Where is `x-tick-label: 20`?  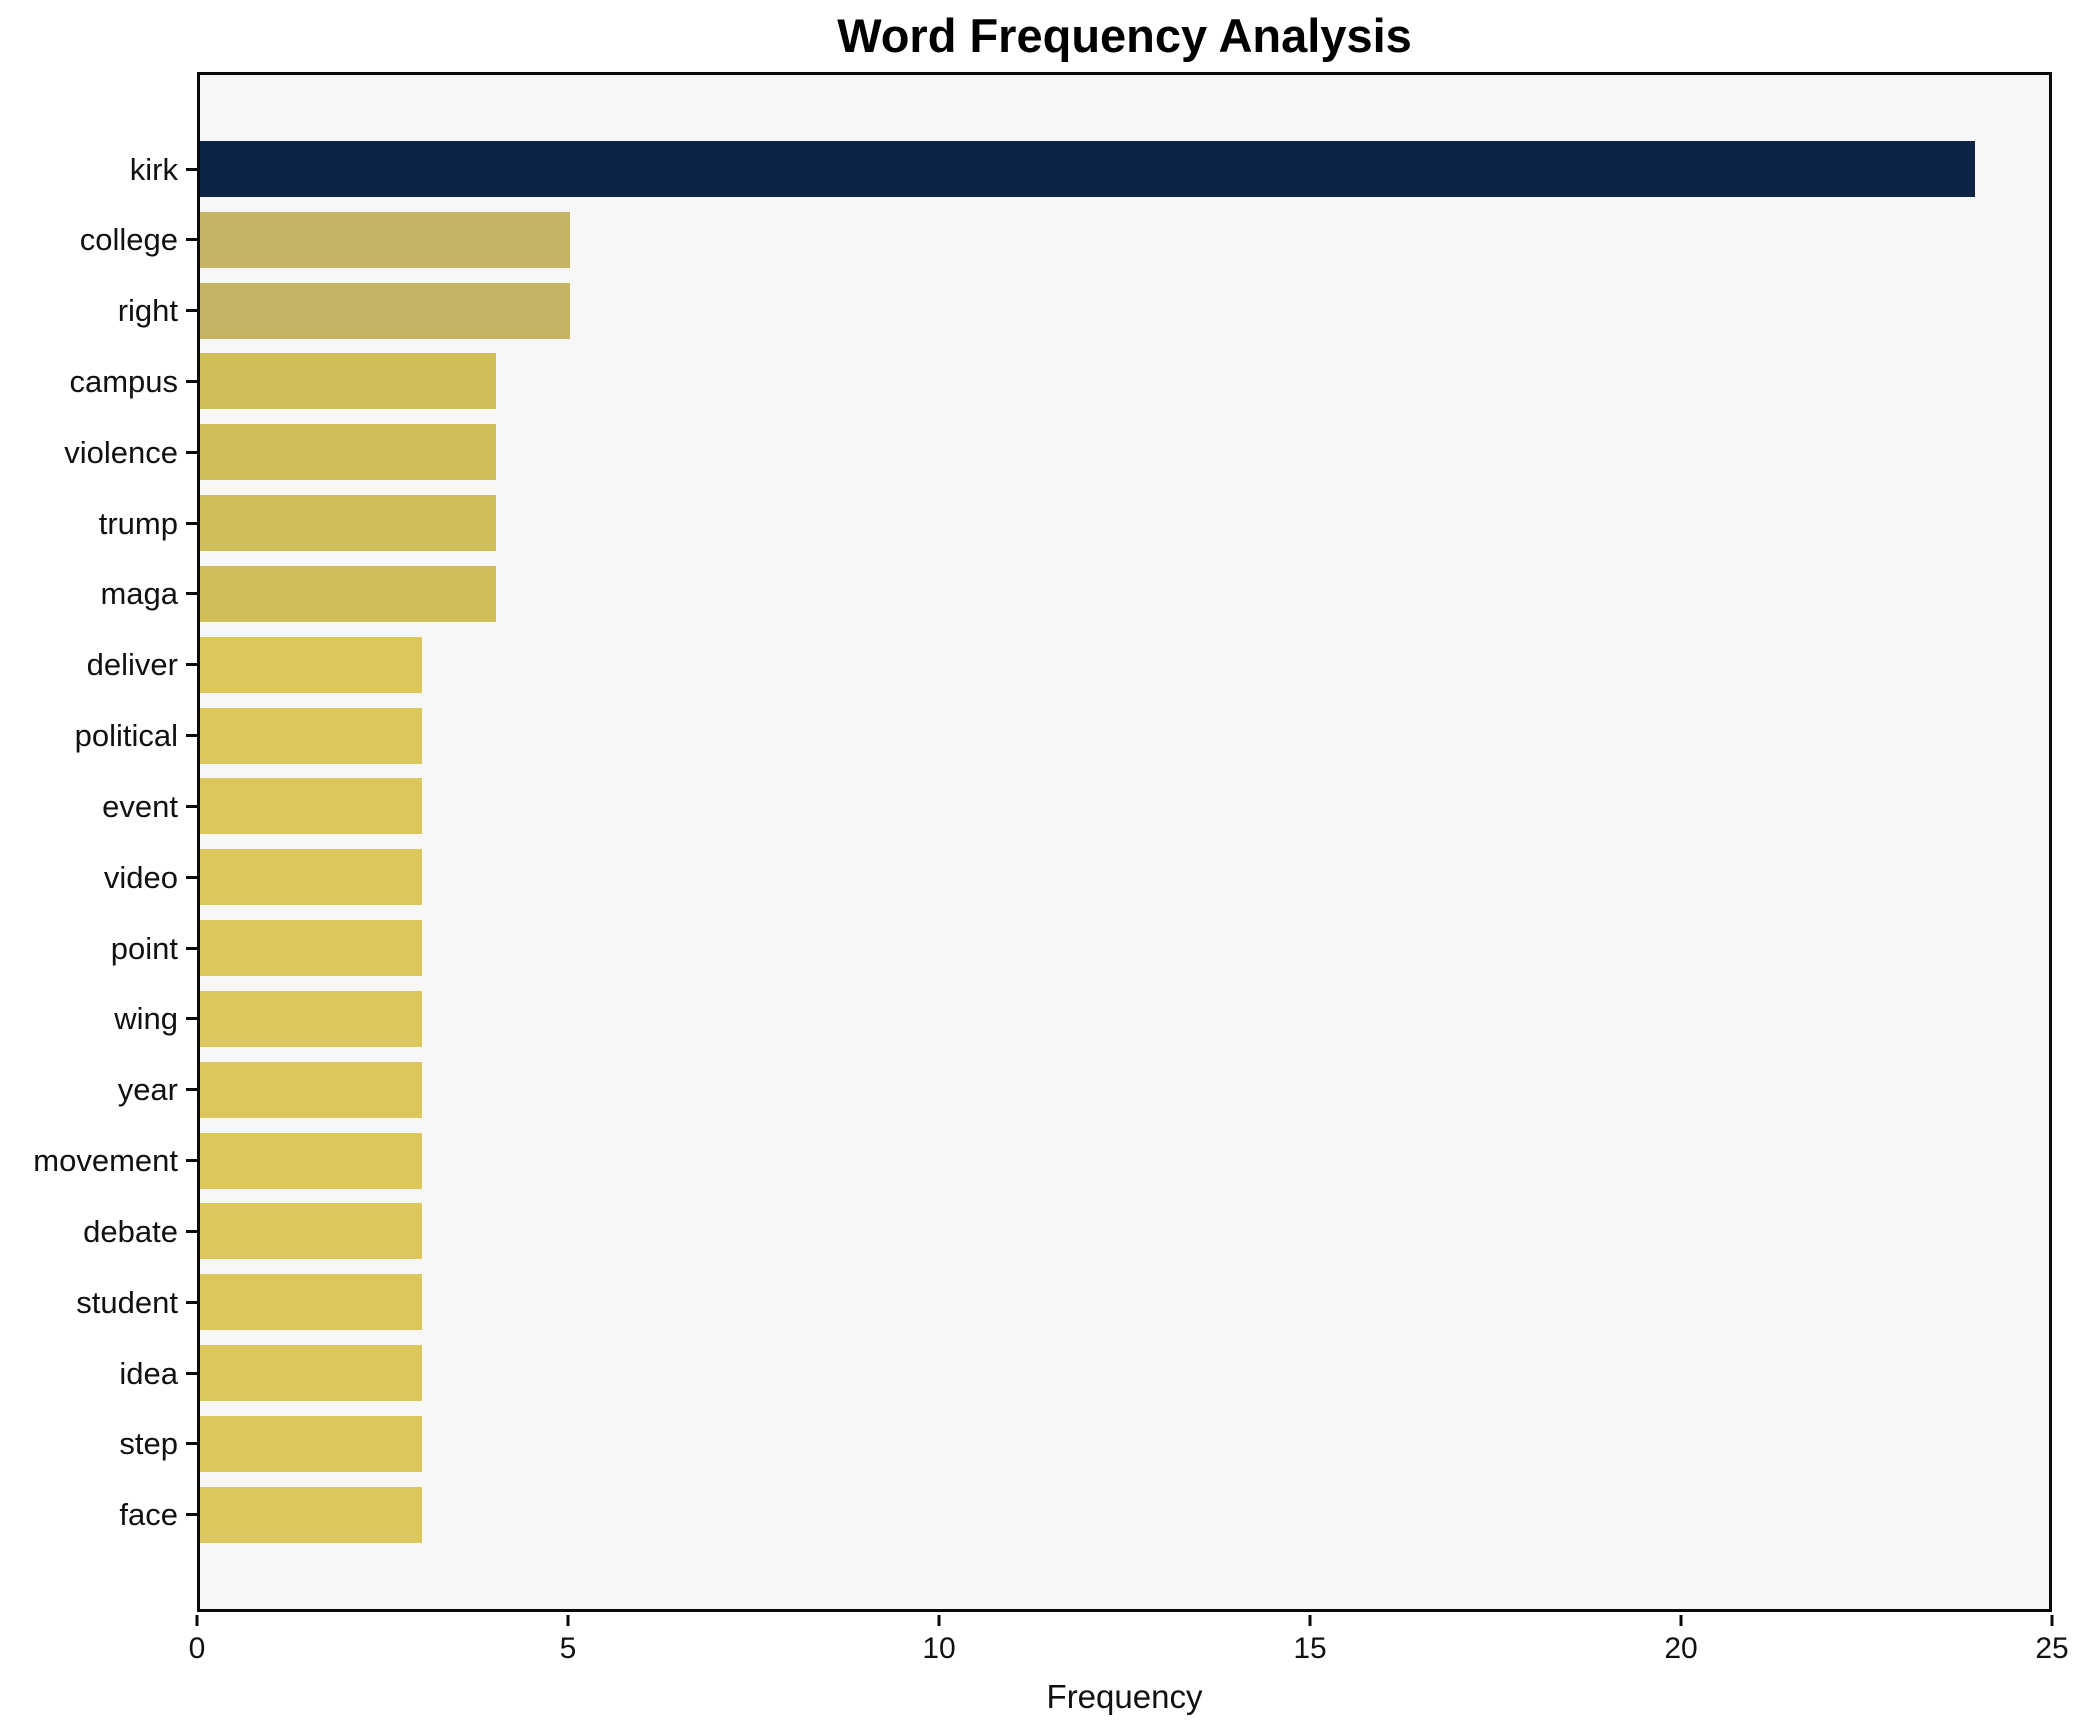
x-tick-label: 20 is located at coordinates (1681, 1648).